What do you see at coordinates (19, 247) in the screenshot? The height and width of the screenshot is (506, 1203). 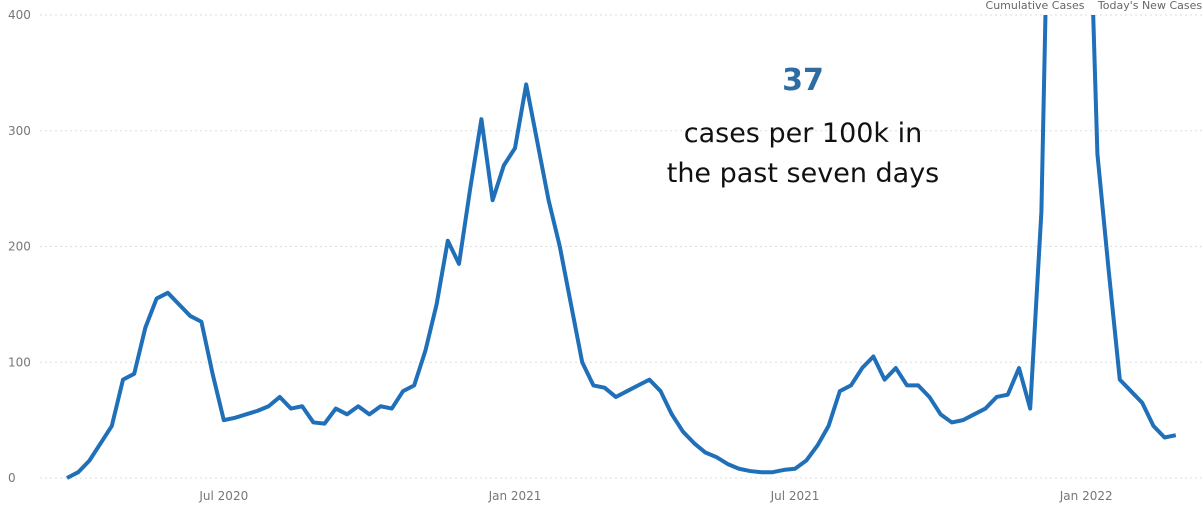 I see `y-tick-label: 200` at bounding box center [19, 247].